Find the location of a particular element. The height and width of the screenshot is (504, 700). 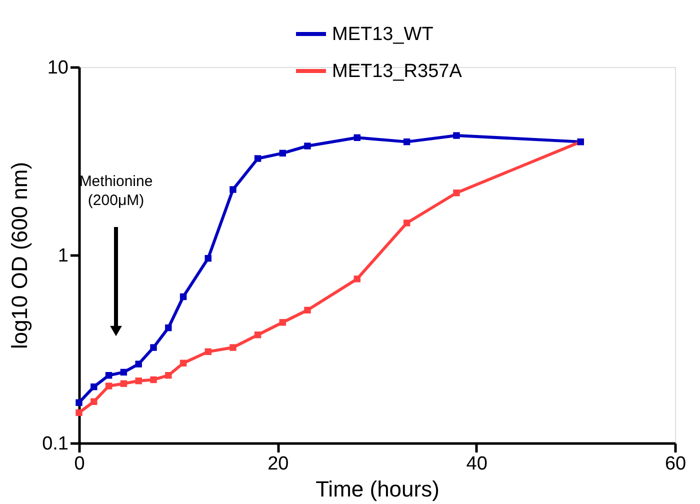

y-axis-title: log10 OD (600 nm) is located at coordinates (19, 256).